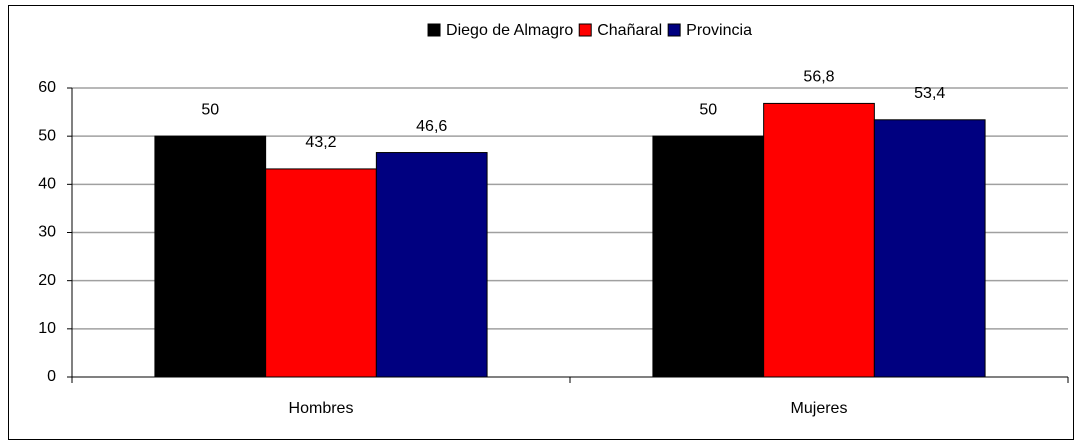  I want to click on y-tick-label: 40, so click(47, 184).